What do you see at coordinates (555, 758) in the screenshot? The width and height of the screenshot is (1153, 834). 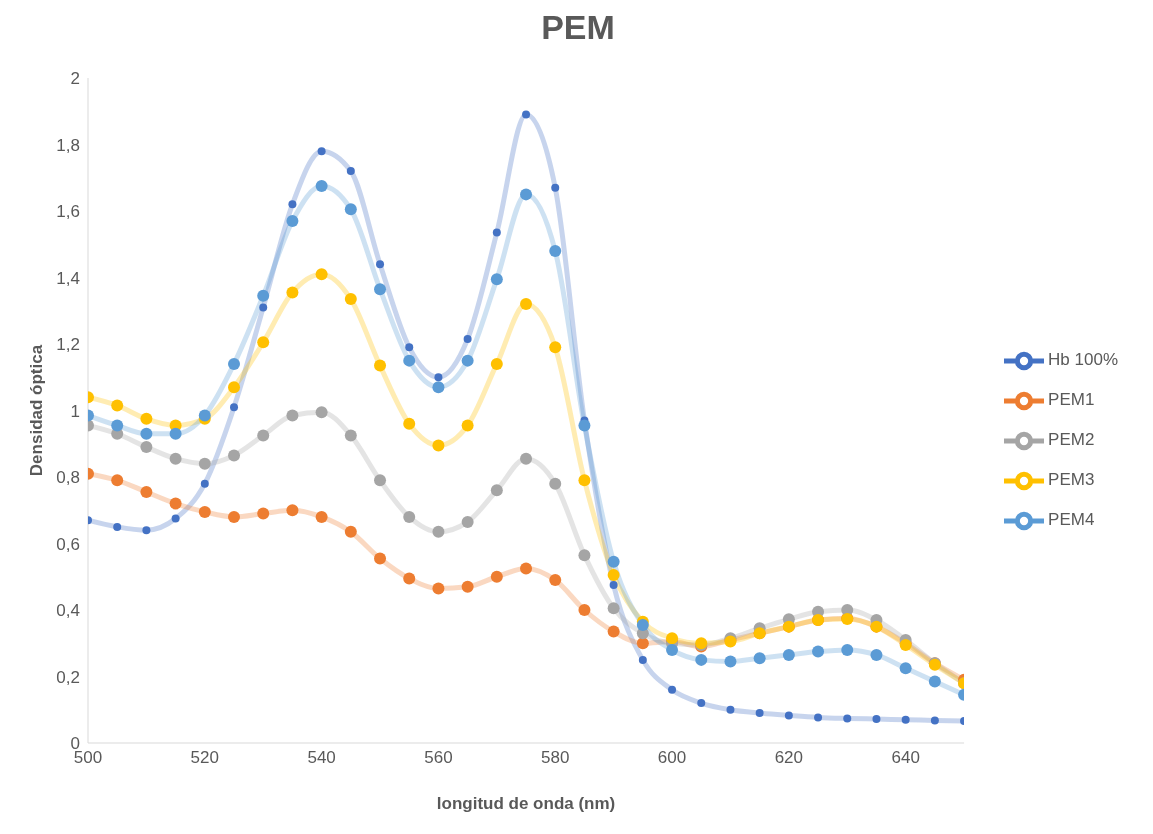 I see `x-tick-label: 580` at bounding box center [555, 758].